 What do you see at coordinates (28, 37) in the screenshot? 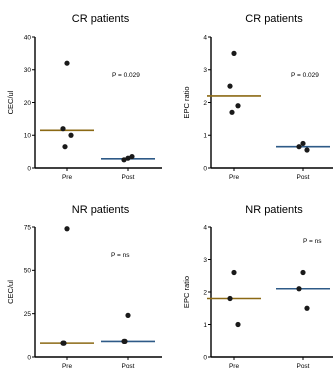
I see `y-tick-label: 40` at bounding box center [28, 37].